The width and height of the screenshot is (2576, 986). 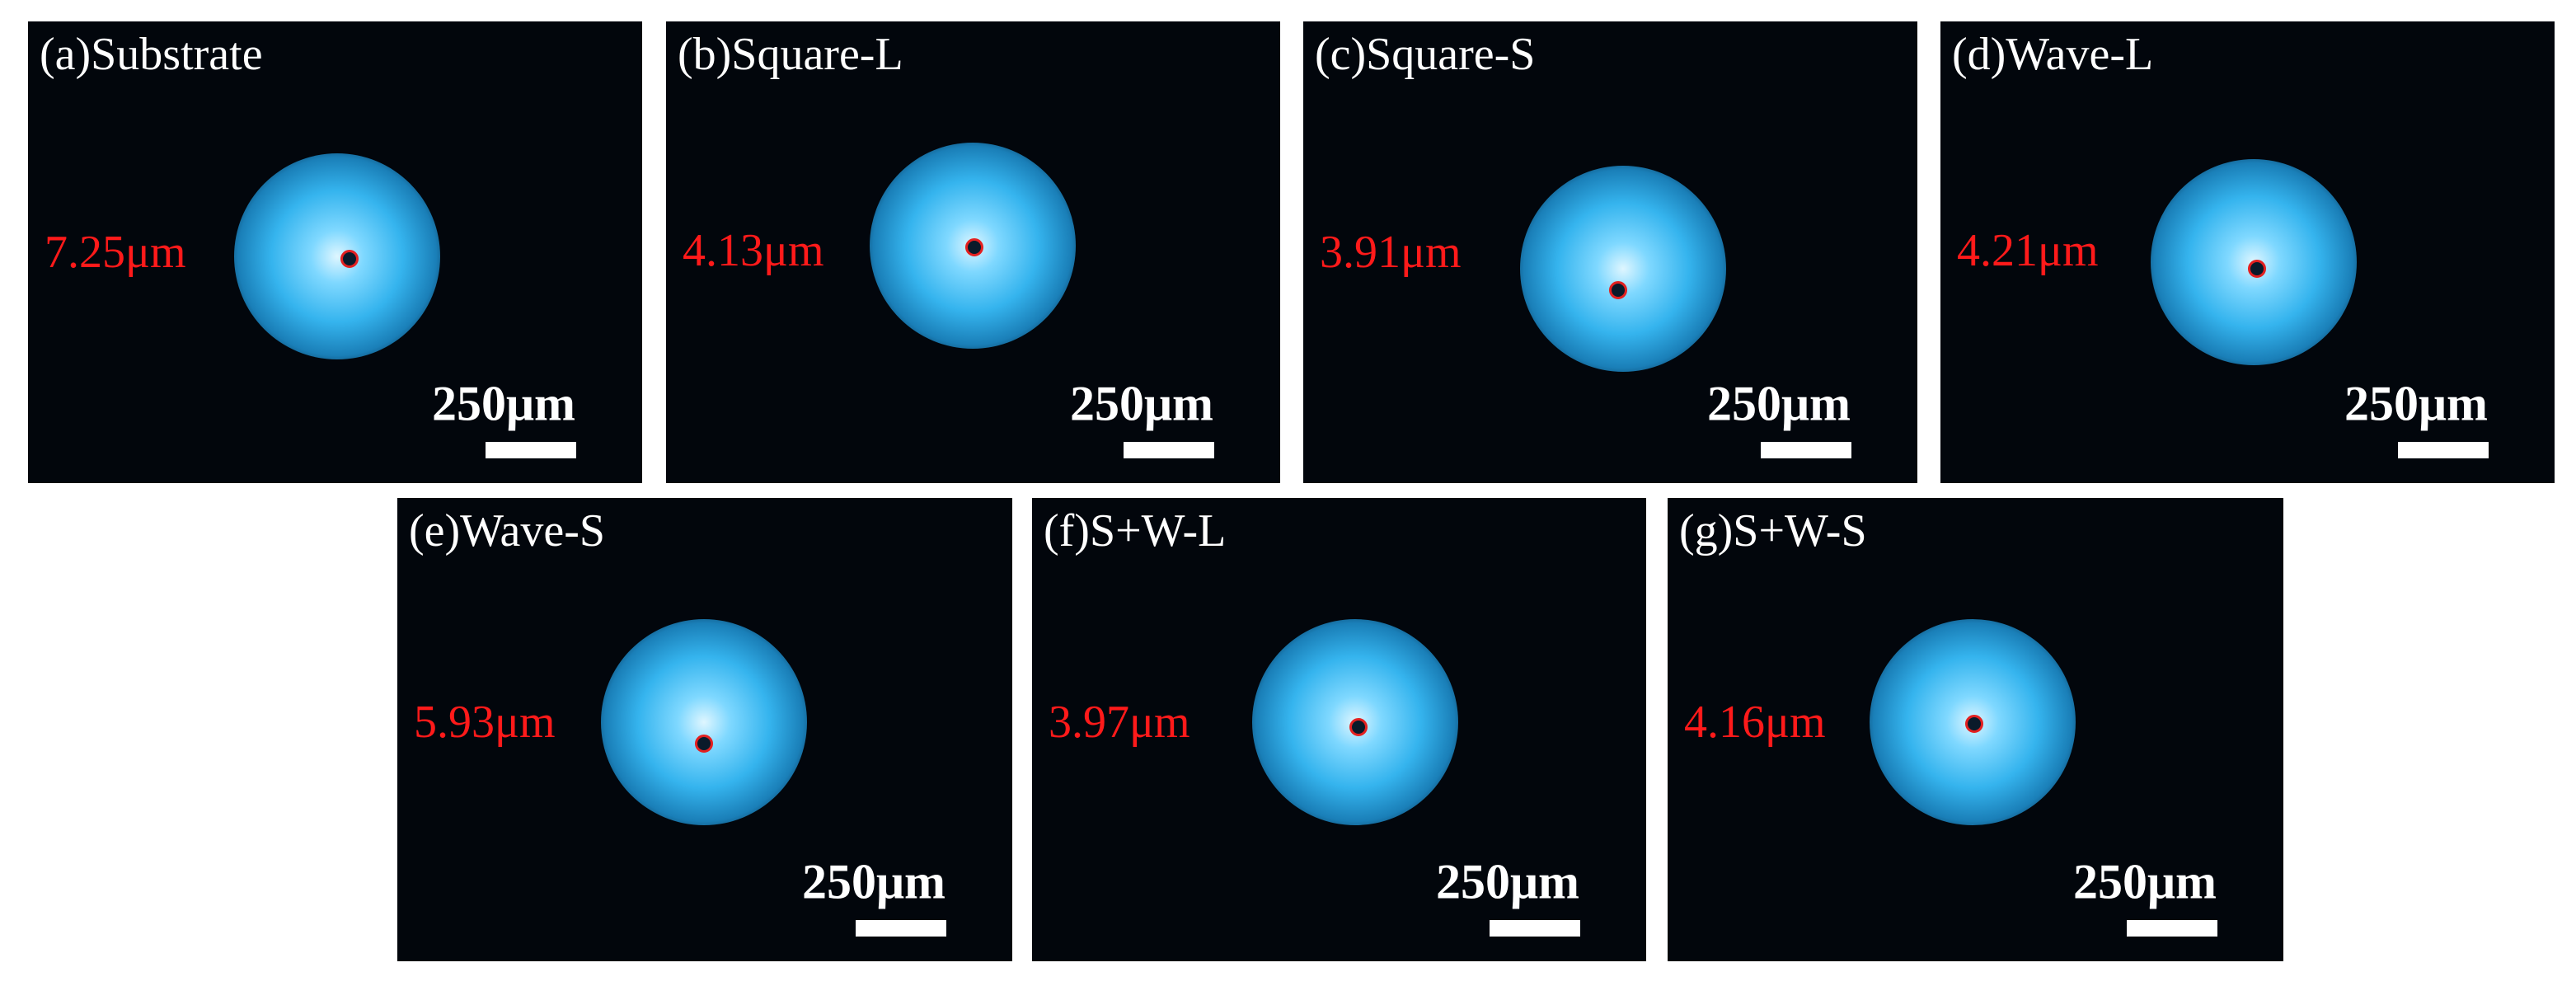 I want to click on measurement-label: 4.21μm, so click(x=2028, y=250).